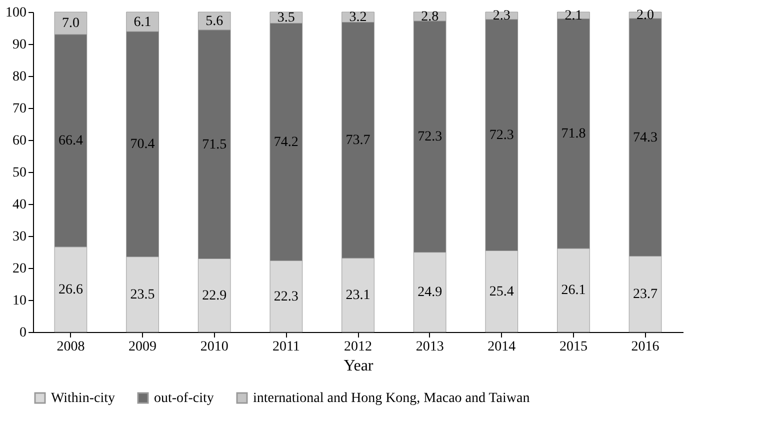 The width and height of the screenshot is (759, 433). What do you see at coordinates (391, 398) in the screenshot?
I see `legend-label: international and Hong Kong, Macao and Taiwan` at bounding box center [391, 398].